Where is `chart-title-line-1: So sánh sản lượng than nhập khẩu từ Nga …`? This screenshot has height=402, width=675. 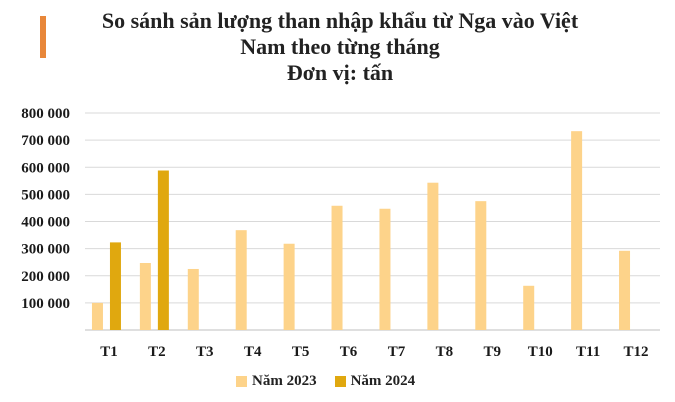
chart-title-line-1: So sánh sản lượng than nhập khẩu từ Nga … is located at coordinates (340, 20).